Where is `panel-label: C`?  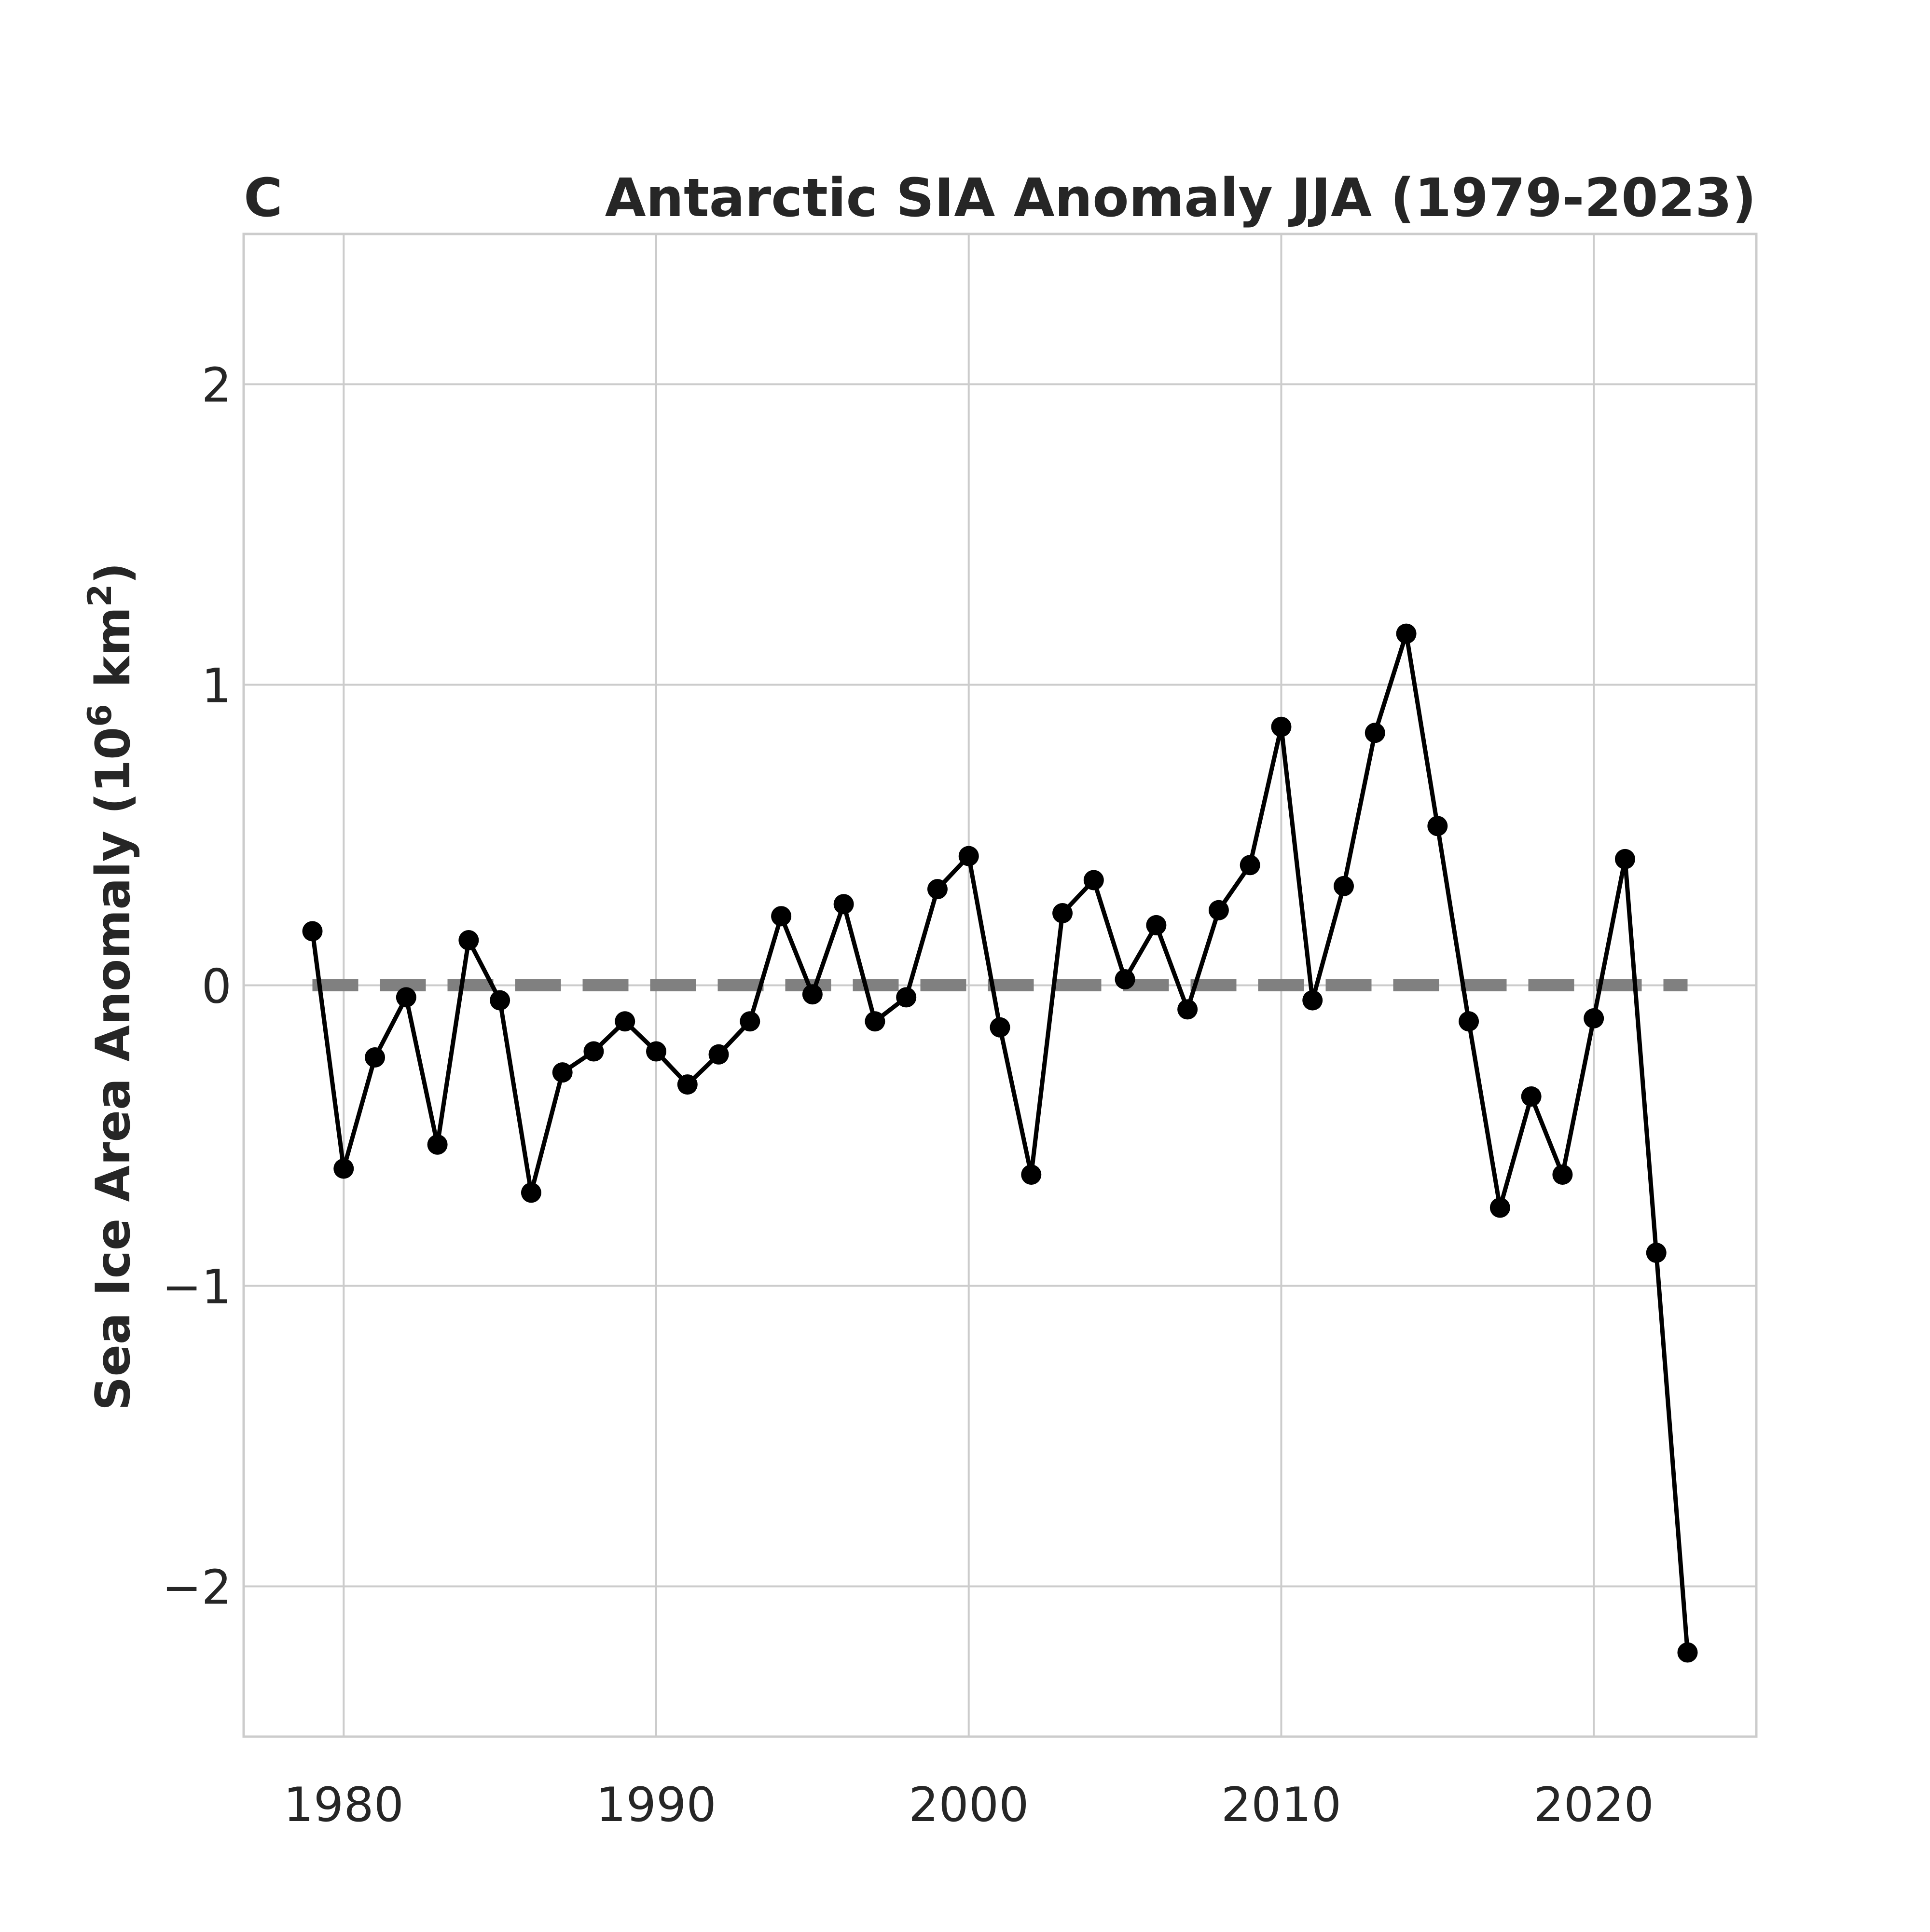
panel-label: C is located at coordinates (263, 198).